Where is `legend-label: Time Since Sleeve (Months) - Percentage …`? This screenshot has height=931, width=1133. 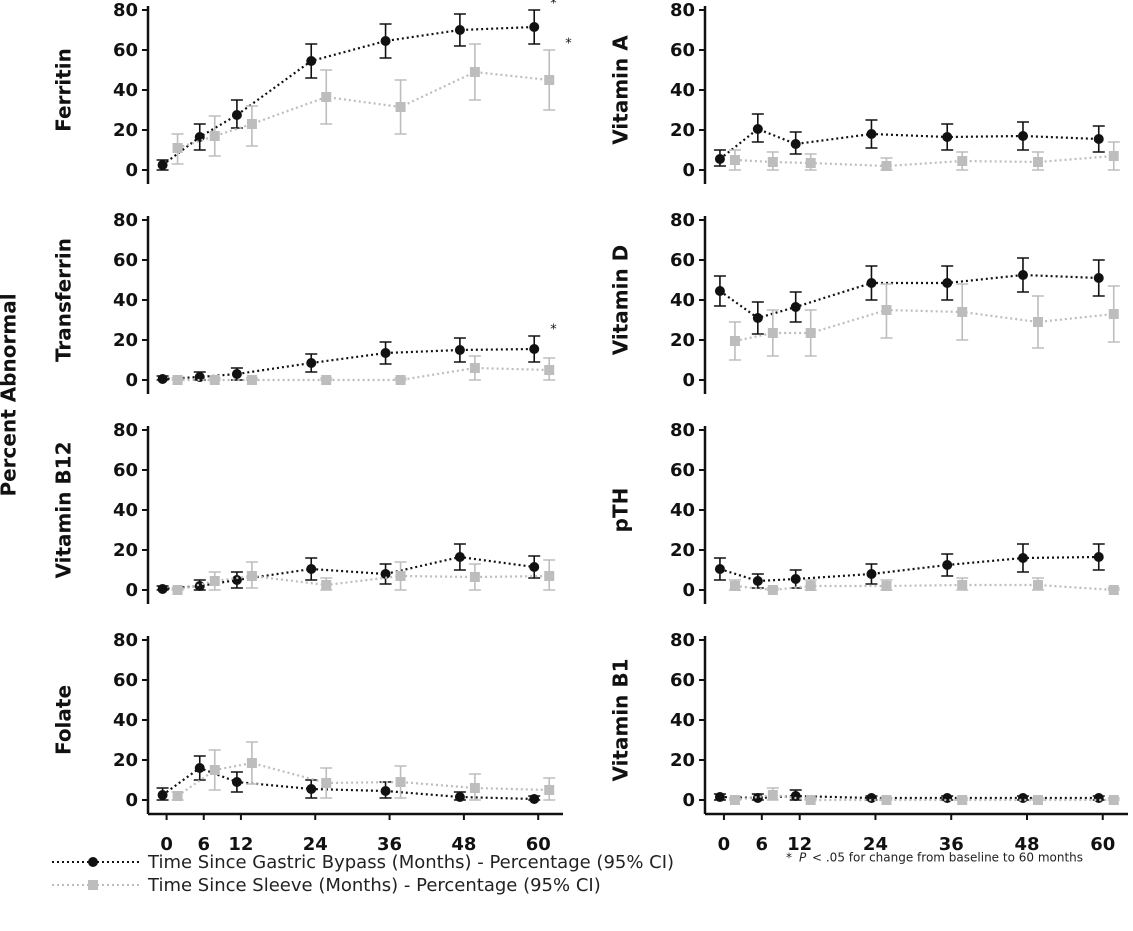 legend-label: Time Since Sleeve (Months) - Percentage … is located at coordinates (374, 885).